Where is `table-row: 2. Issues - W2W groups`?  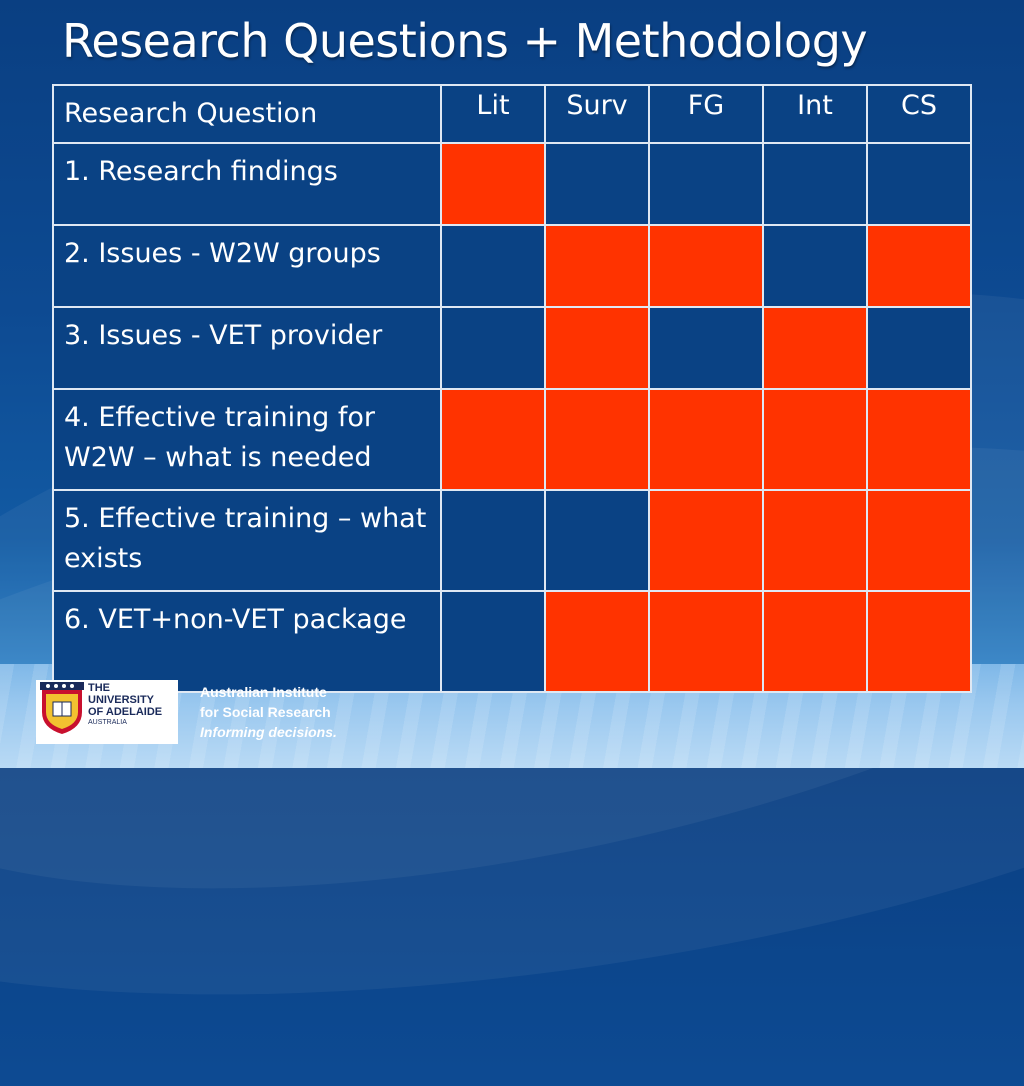
table-row: 2. Issues - W2W groups is located at coordinates (512, 266).